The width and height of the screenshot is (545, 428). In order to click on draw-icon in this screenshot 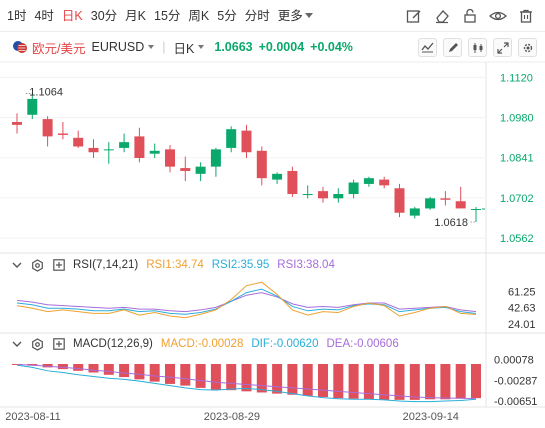, I will do `click(414, 16)`.